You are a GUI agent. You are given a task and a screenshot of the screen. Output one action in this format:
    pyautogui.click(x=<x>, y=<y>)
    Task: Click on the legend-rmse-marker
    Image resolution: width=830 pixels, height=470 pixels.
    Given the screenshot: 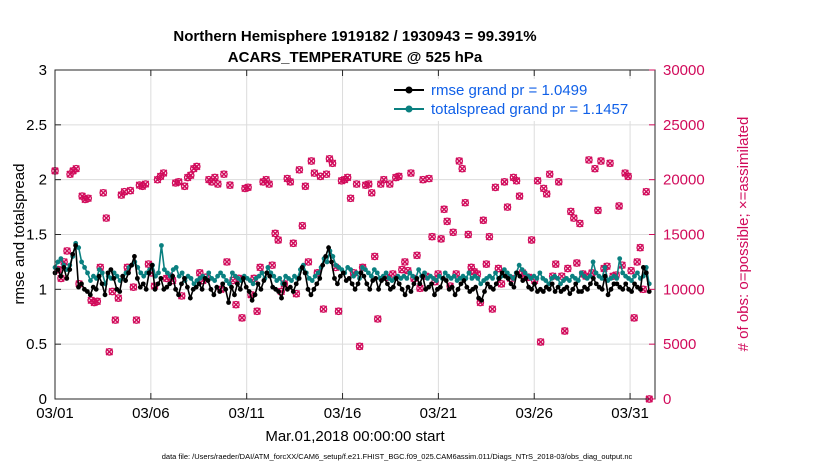 What is the action you would take?
    pyautogui.click(x=409, y=90)
    